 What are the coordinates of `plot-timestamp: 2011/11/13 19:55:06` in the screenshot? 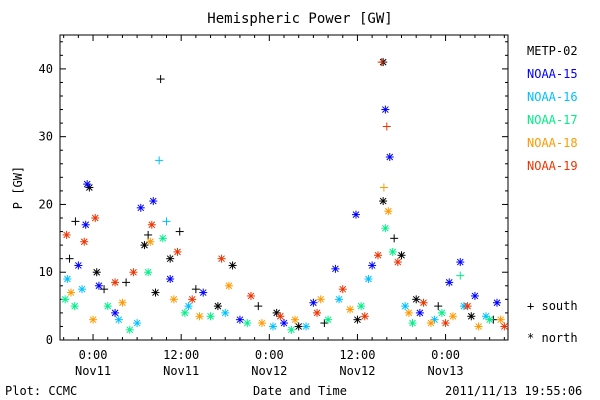 It's located at (514, 391).